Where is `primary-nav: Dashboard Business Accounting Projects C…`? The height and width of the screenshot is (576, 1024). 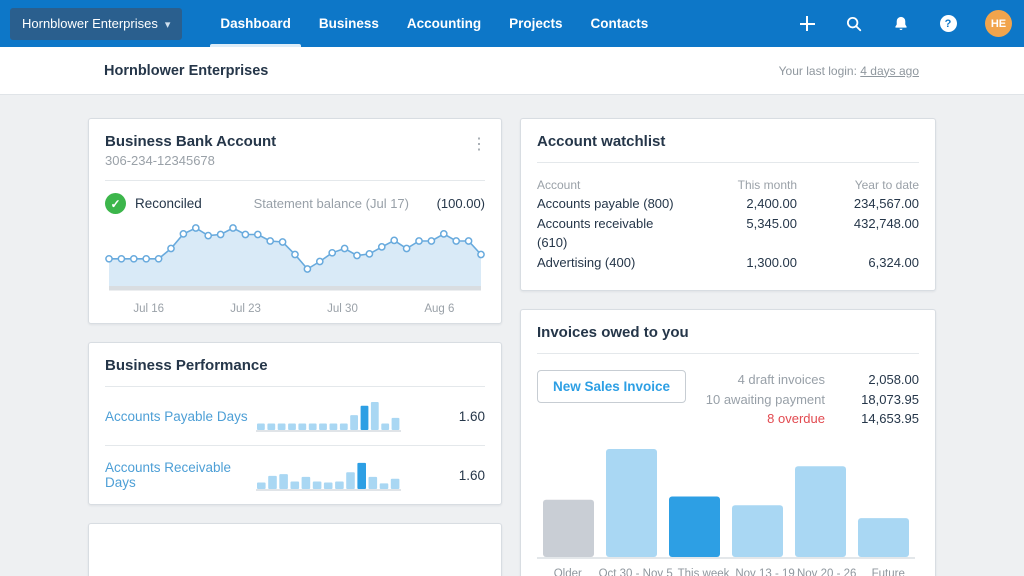
primary-nav: Dashboard Business Accounting Projects C… is located at coordinates (434, 23).